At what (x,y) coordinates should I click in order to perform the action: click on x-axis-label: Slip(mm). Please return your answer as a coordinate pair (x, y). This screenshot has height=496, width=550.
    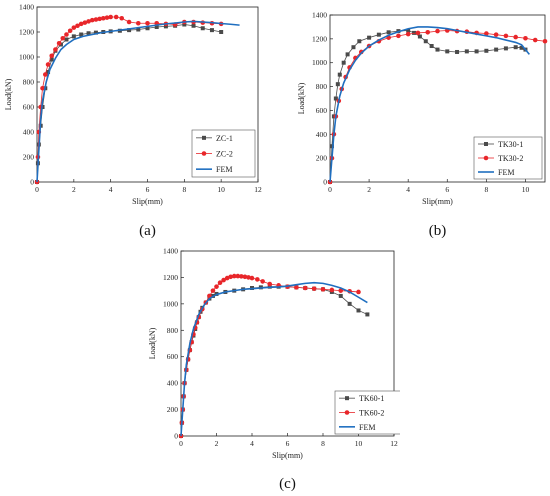
    Looking at the image, I should click on (287, 455).